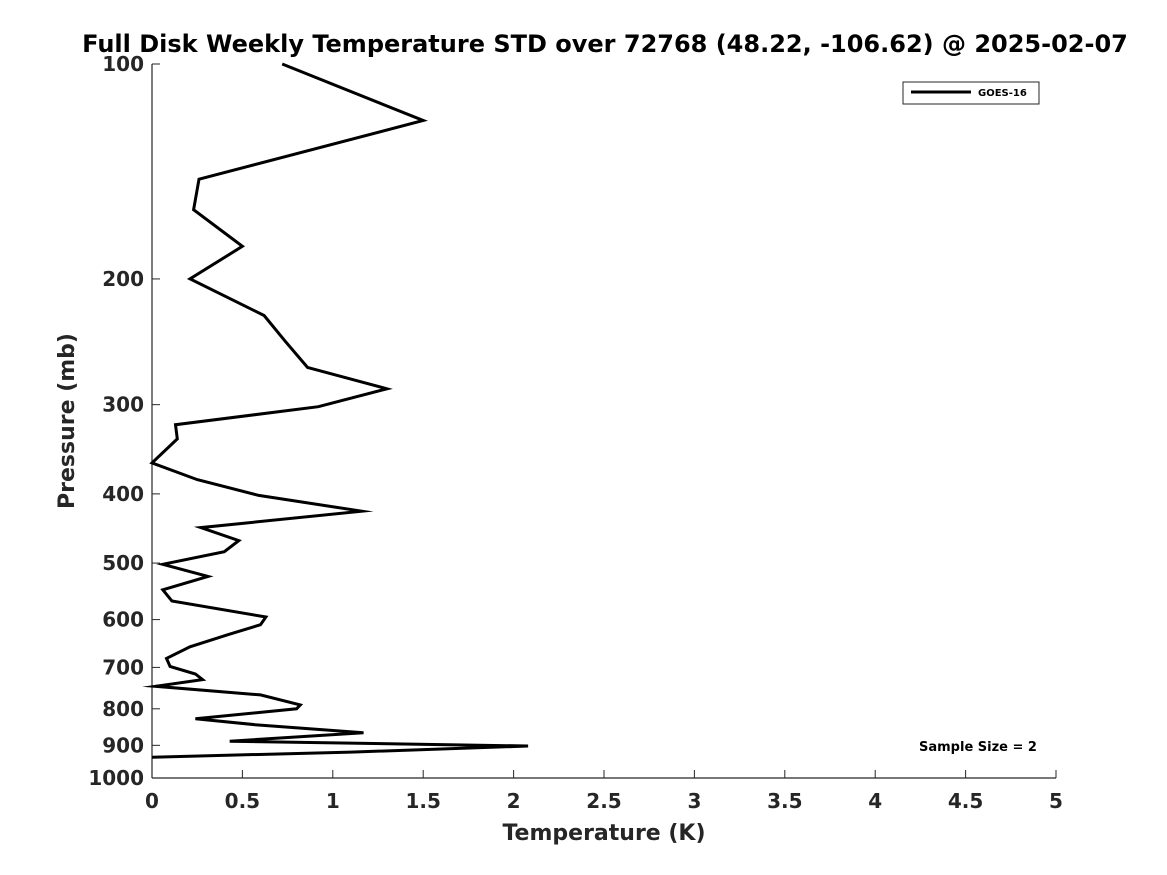 This screenshot has height=875, width=1167. What do you see at coordinates (422, 801) in the screenshot?
I see `x-tick-label-3: 1.5` at bounding box center [422, 801].